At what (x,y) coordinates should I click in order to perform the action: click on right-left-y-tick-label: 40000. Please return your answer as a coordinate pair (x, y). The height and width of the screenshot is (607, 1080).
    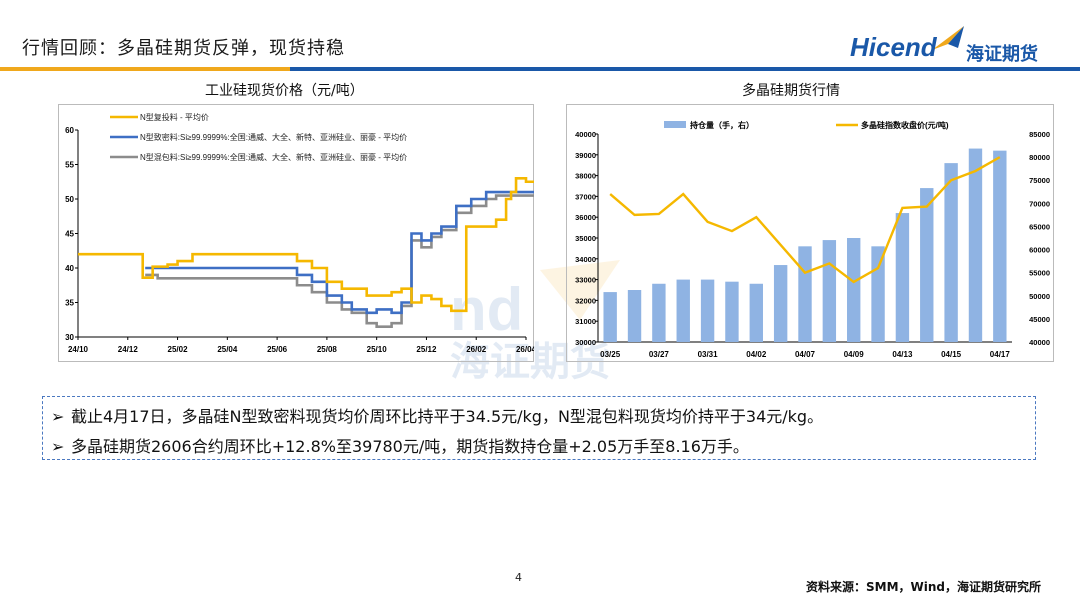
    Looking at the image, I should click on (585, 134).